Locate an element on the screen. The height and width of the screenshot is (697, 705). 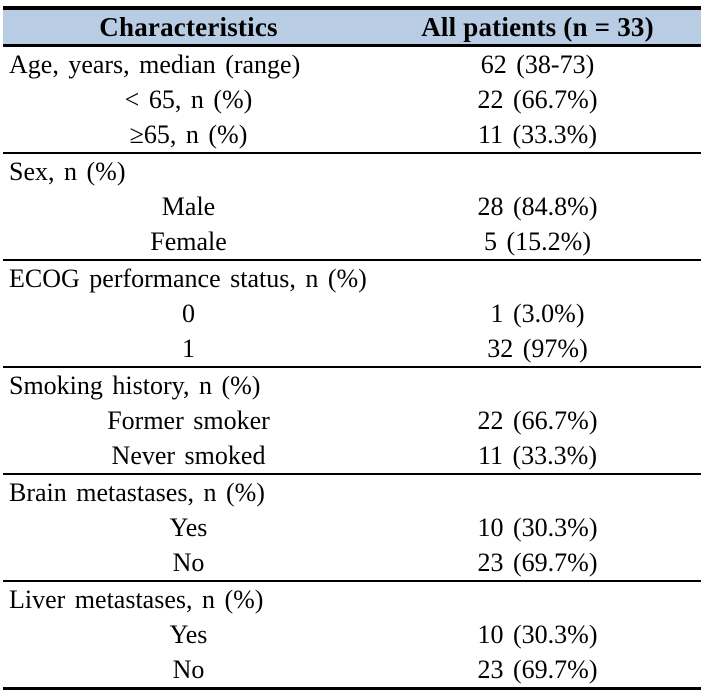
row-label: Former smoker is located at coordinates (188, 420).